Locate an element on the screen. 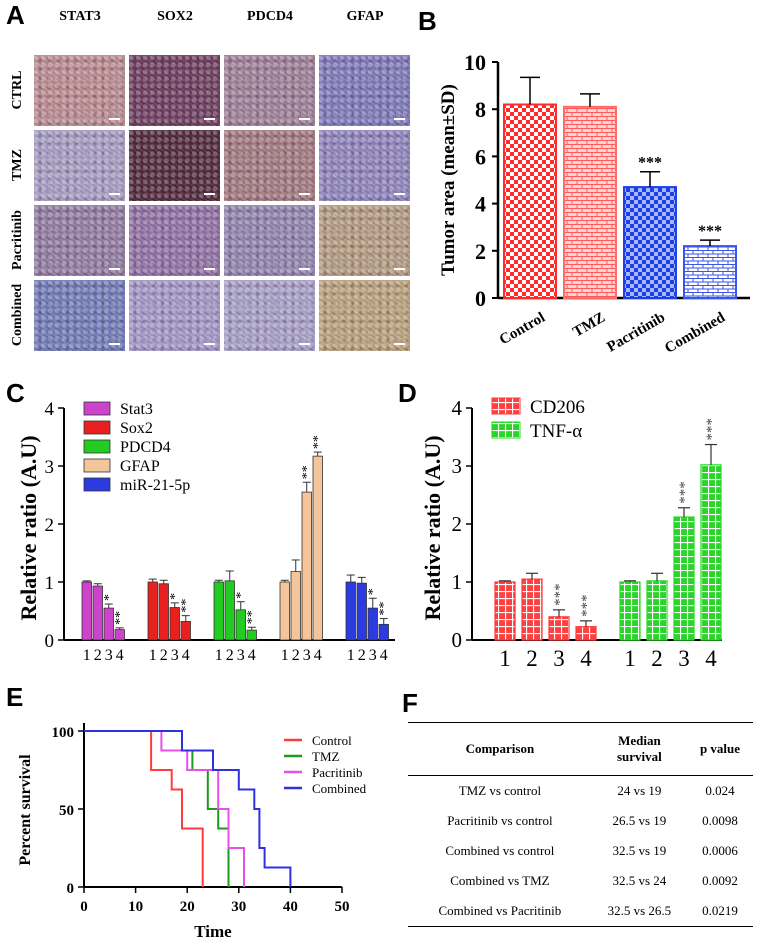 This screenshot has width=767, height=952. table-header-p: p value is located at coordinates (719, 749).